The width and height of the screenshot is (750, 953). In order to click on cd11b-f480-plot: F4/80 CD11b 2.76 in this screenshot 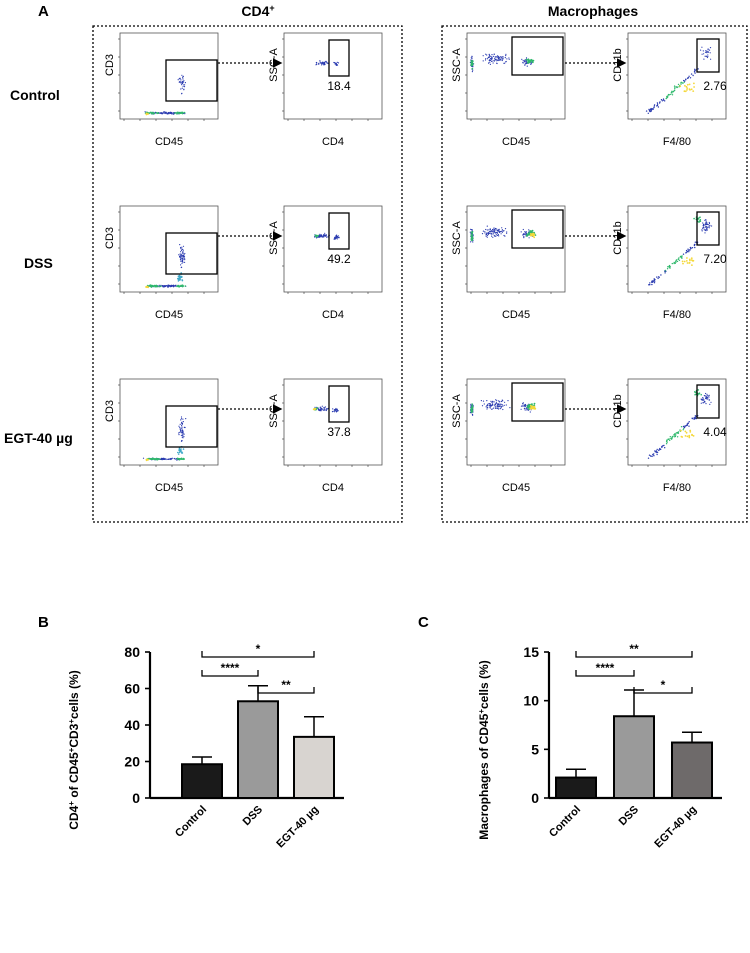, I will do `click(669, 90)`.